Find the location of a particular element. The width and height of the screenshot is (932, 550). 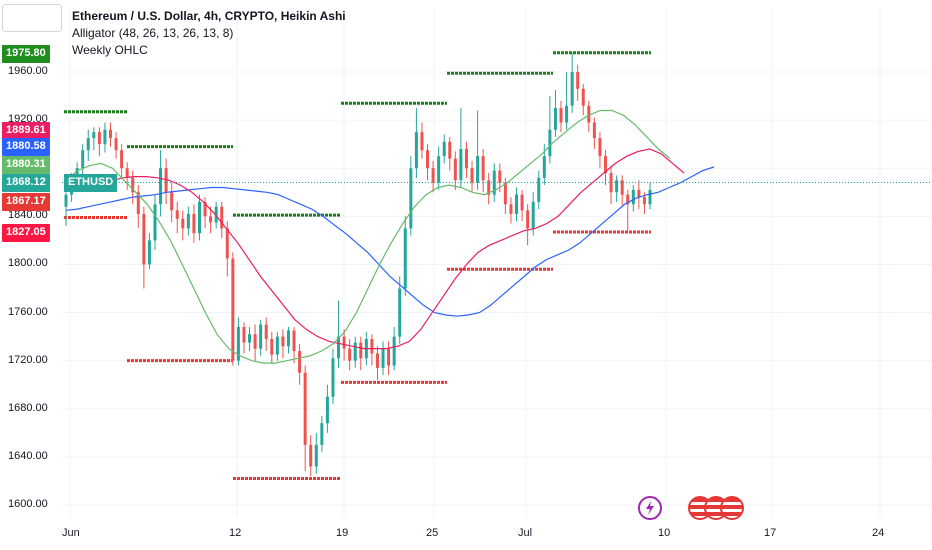

x-tick-label: 25 is located at coordinates (432, 533).